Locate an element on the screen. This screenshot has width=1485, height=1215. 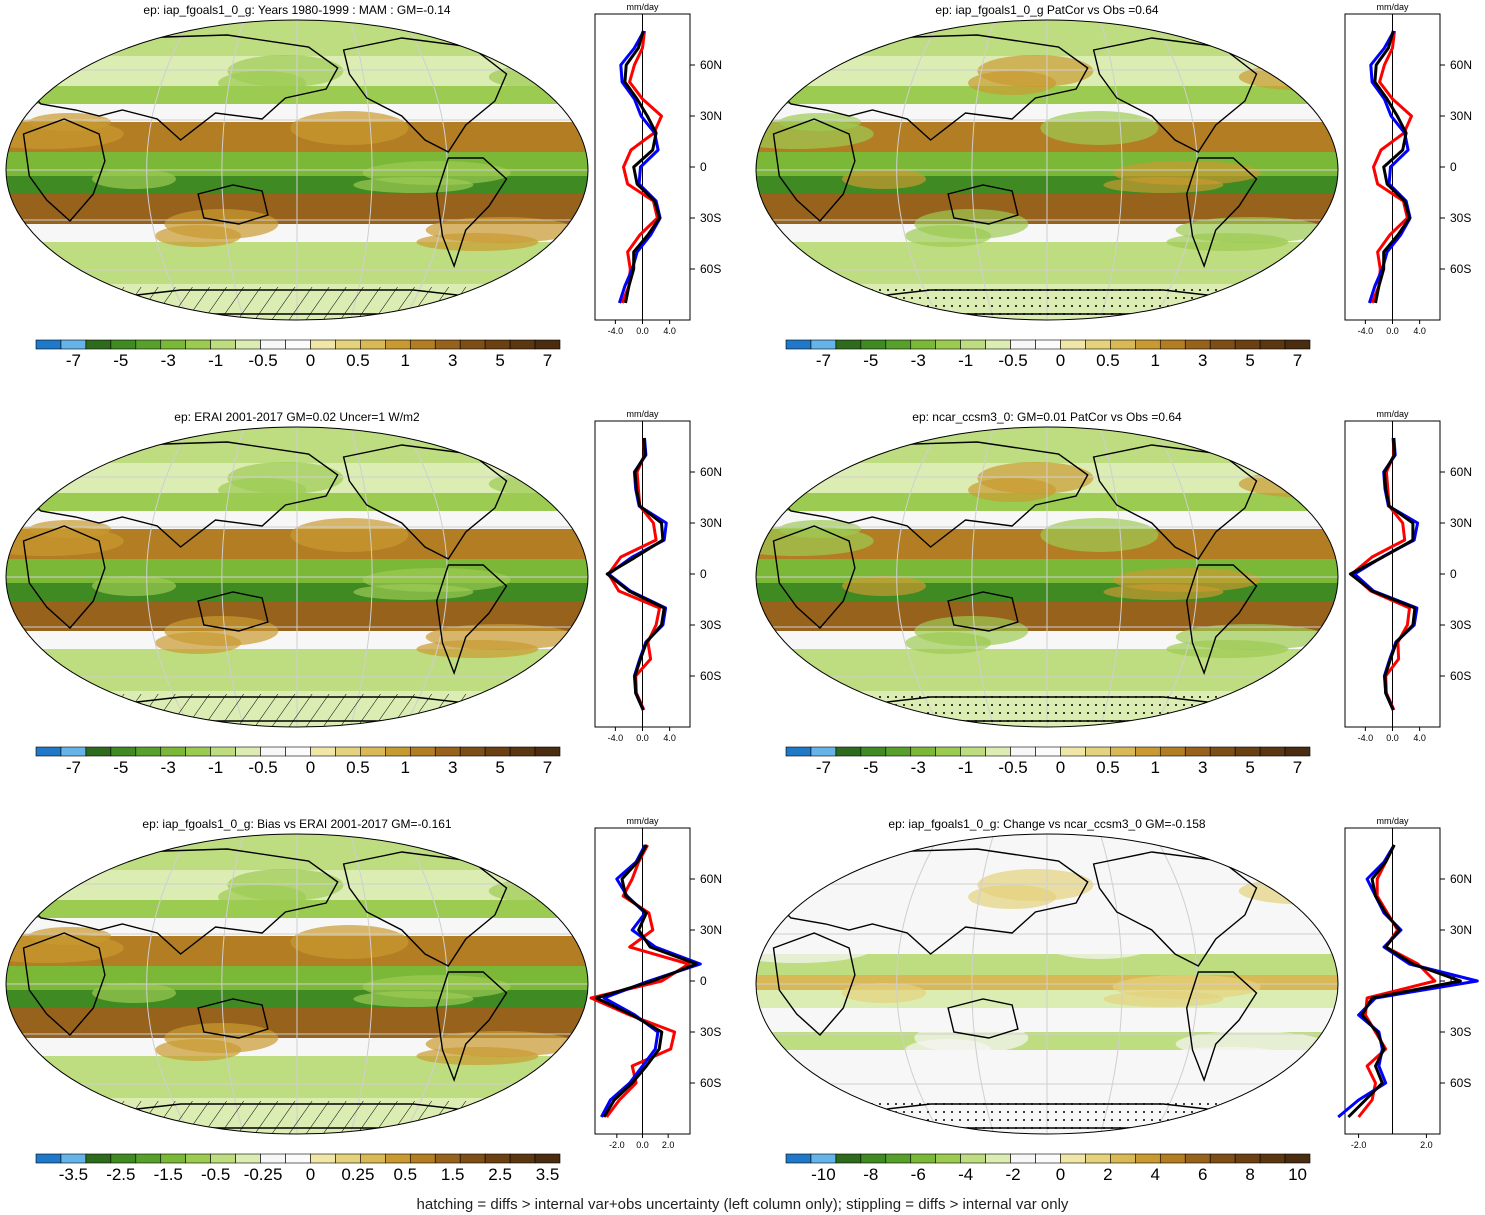
zonal-x-tick: -2.0 is located at coordinates (1359, 1145).